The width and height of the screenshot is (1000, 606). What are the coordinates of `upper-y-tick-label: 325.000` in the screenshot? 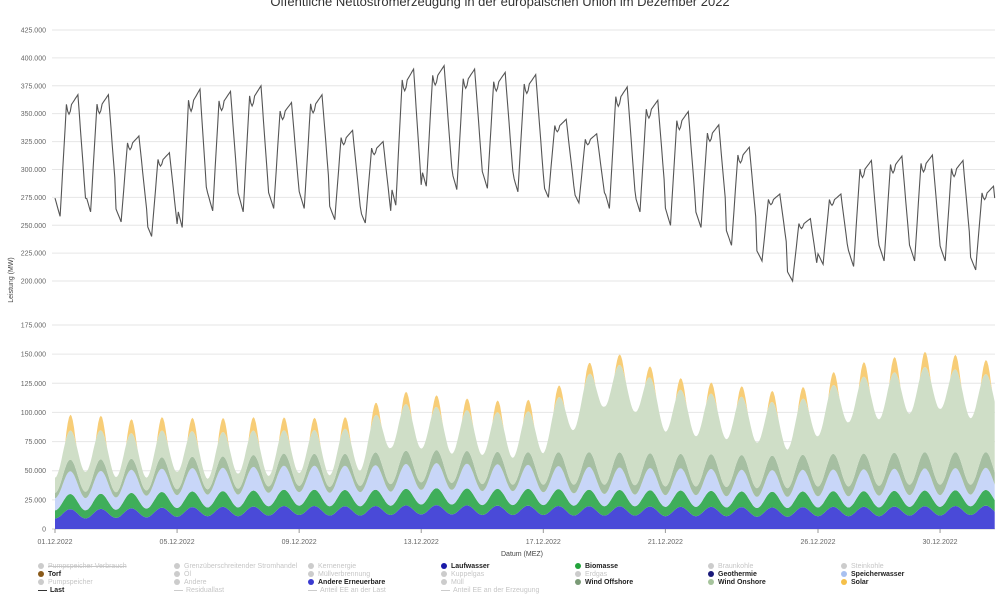 It's located at (33, 142).